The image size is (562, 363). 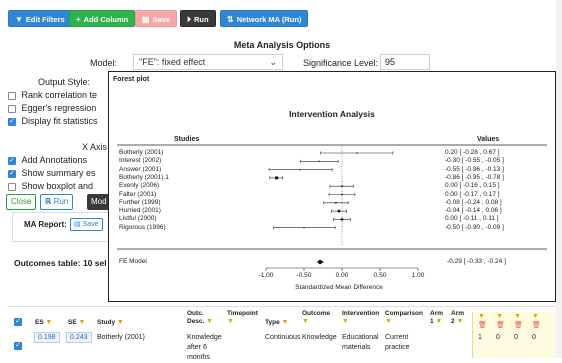 I want to click on row-study: Botherly (2001), so click(x=121, y=337).